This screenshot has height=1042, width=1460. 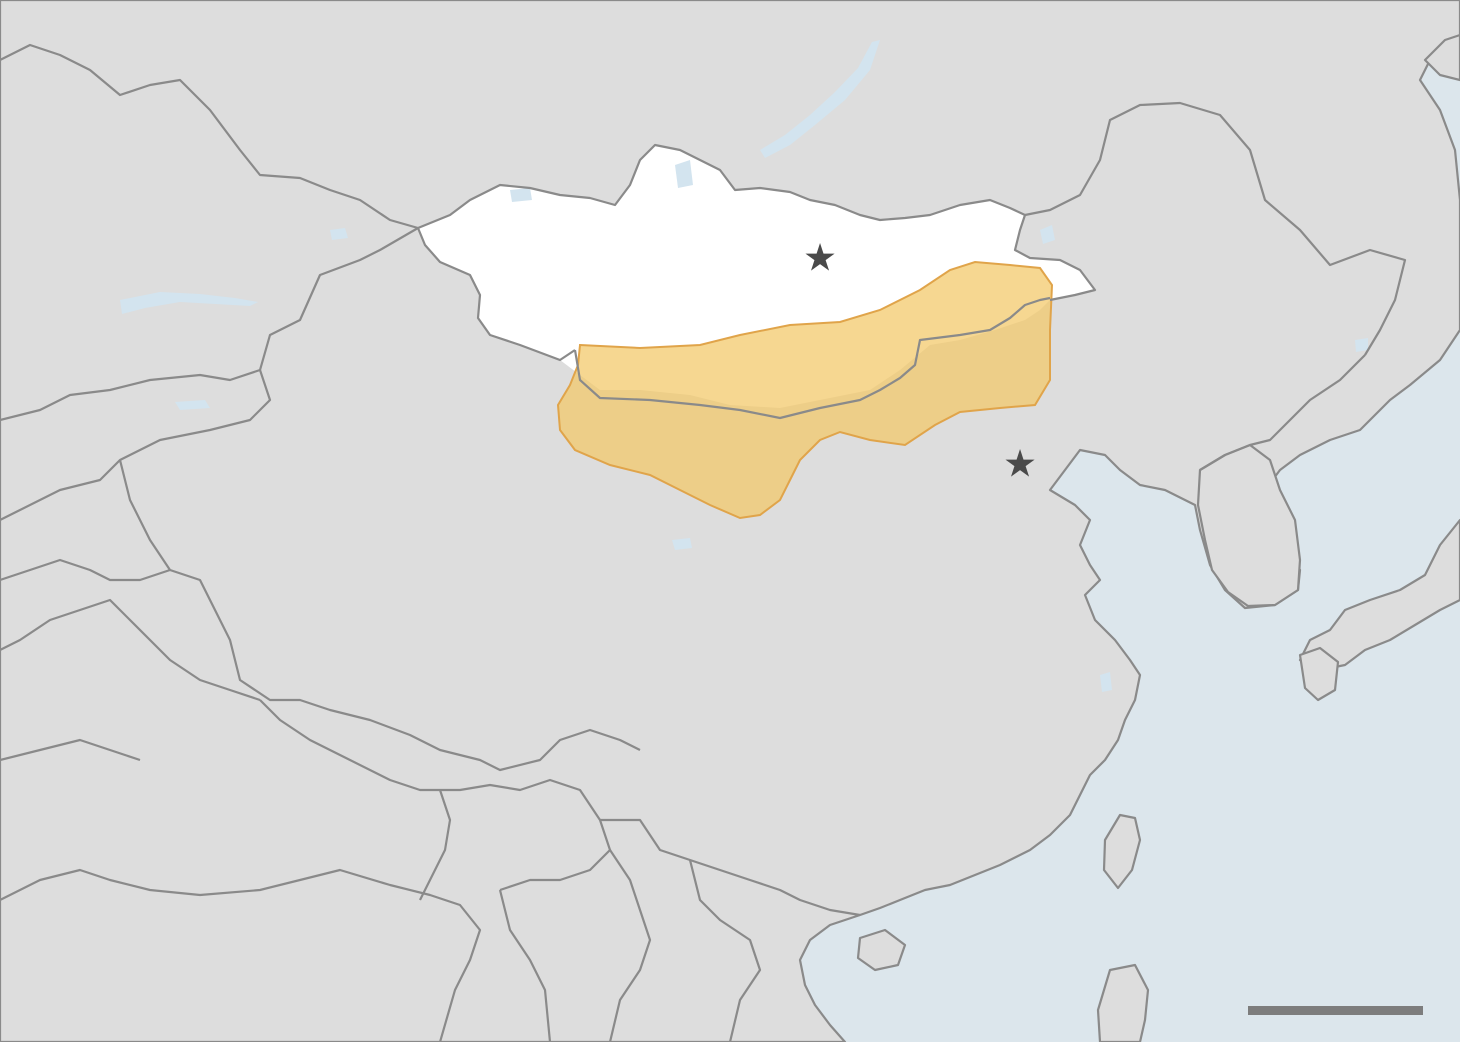 I want to click on india-peninsula, so click(x=241, y=955).